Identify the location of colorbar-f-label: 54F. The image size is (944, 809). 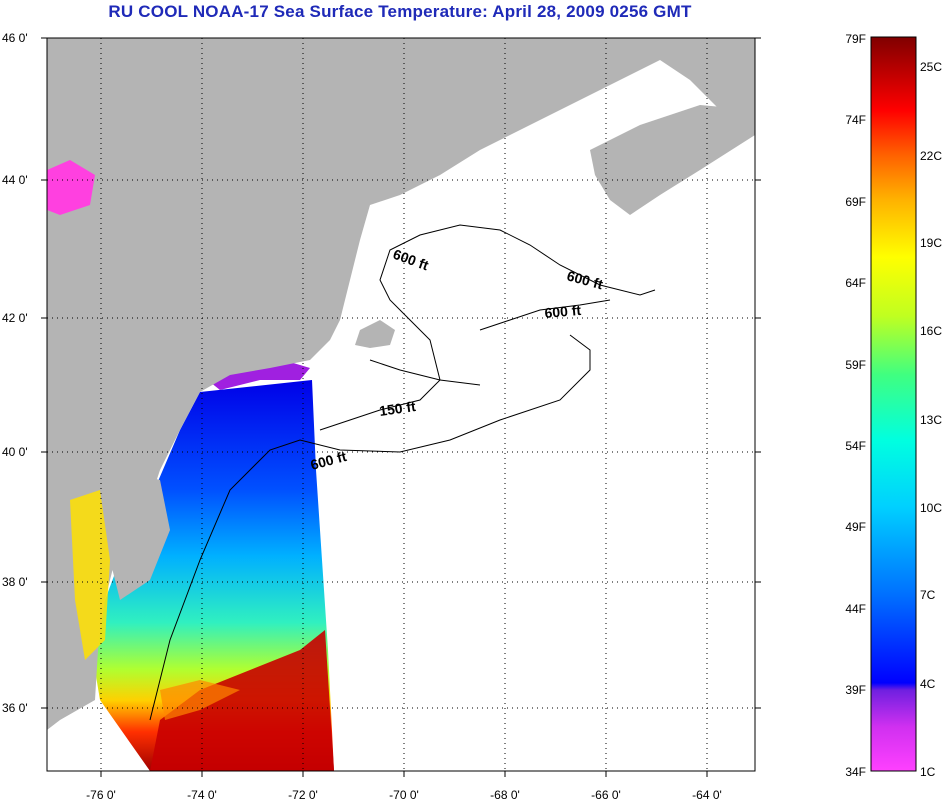
(855, 446).